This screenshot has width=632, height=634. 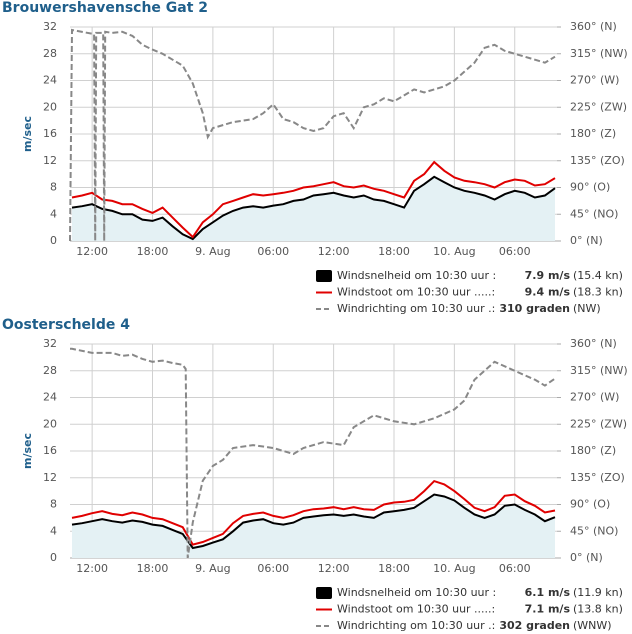 What do you see at coordinates (587, 308) in the screenshot?
I see `legend-unit: (NW)` at bounding box center [587, 308].